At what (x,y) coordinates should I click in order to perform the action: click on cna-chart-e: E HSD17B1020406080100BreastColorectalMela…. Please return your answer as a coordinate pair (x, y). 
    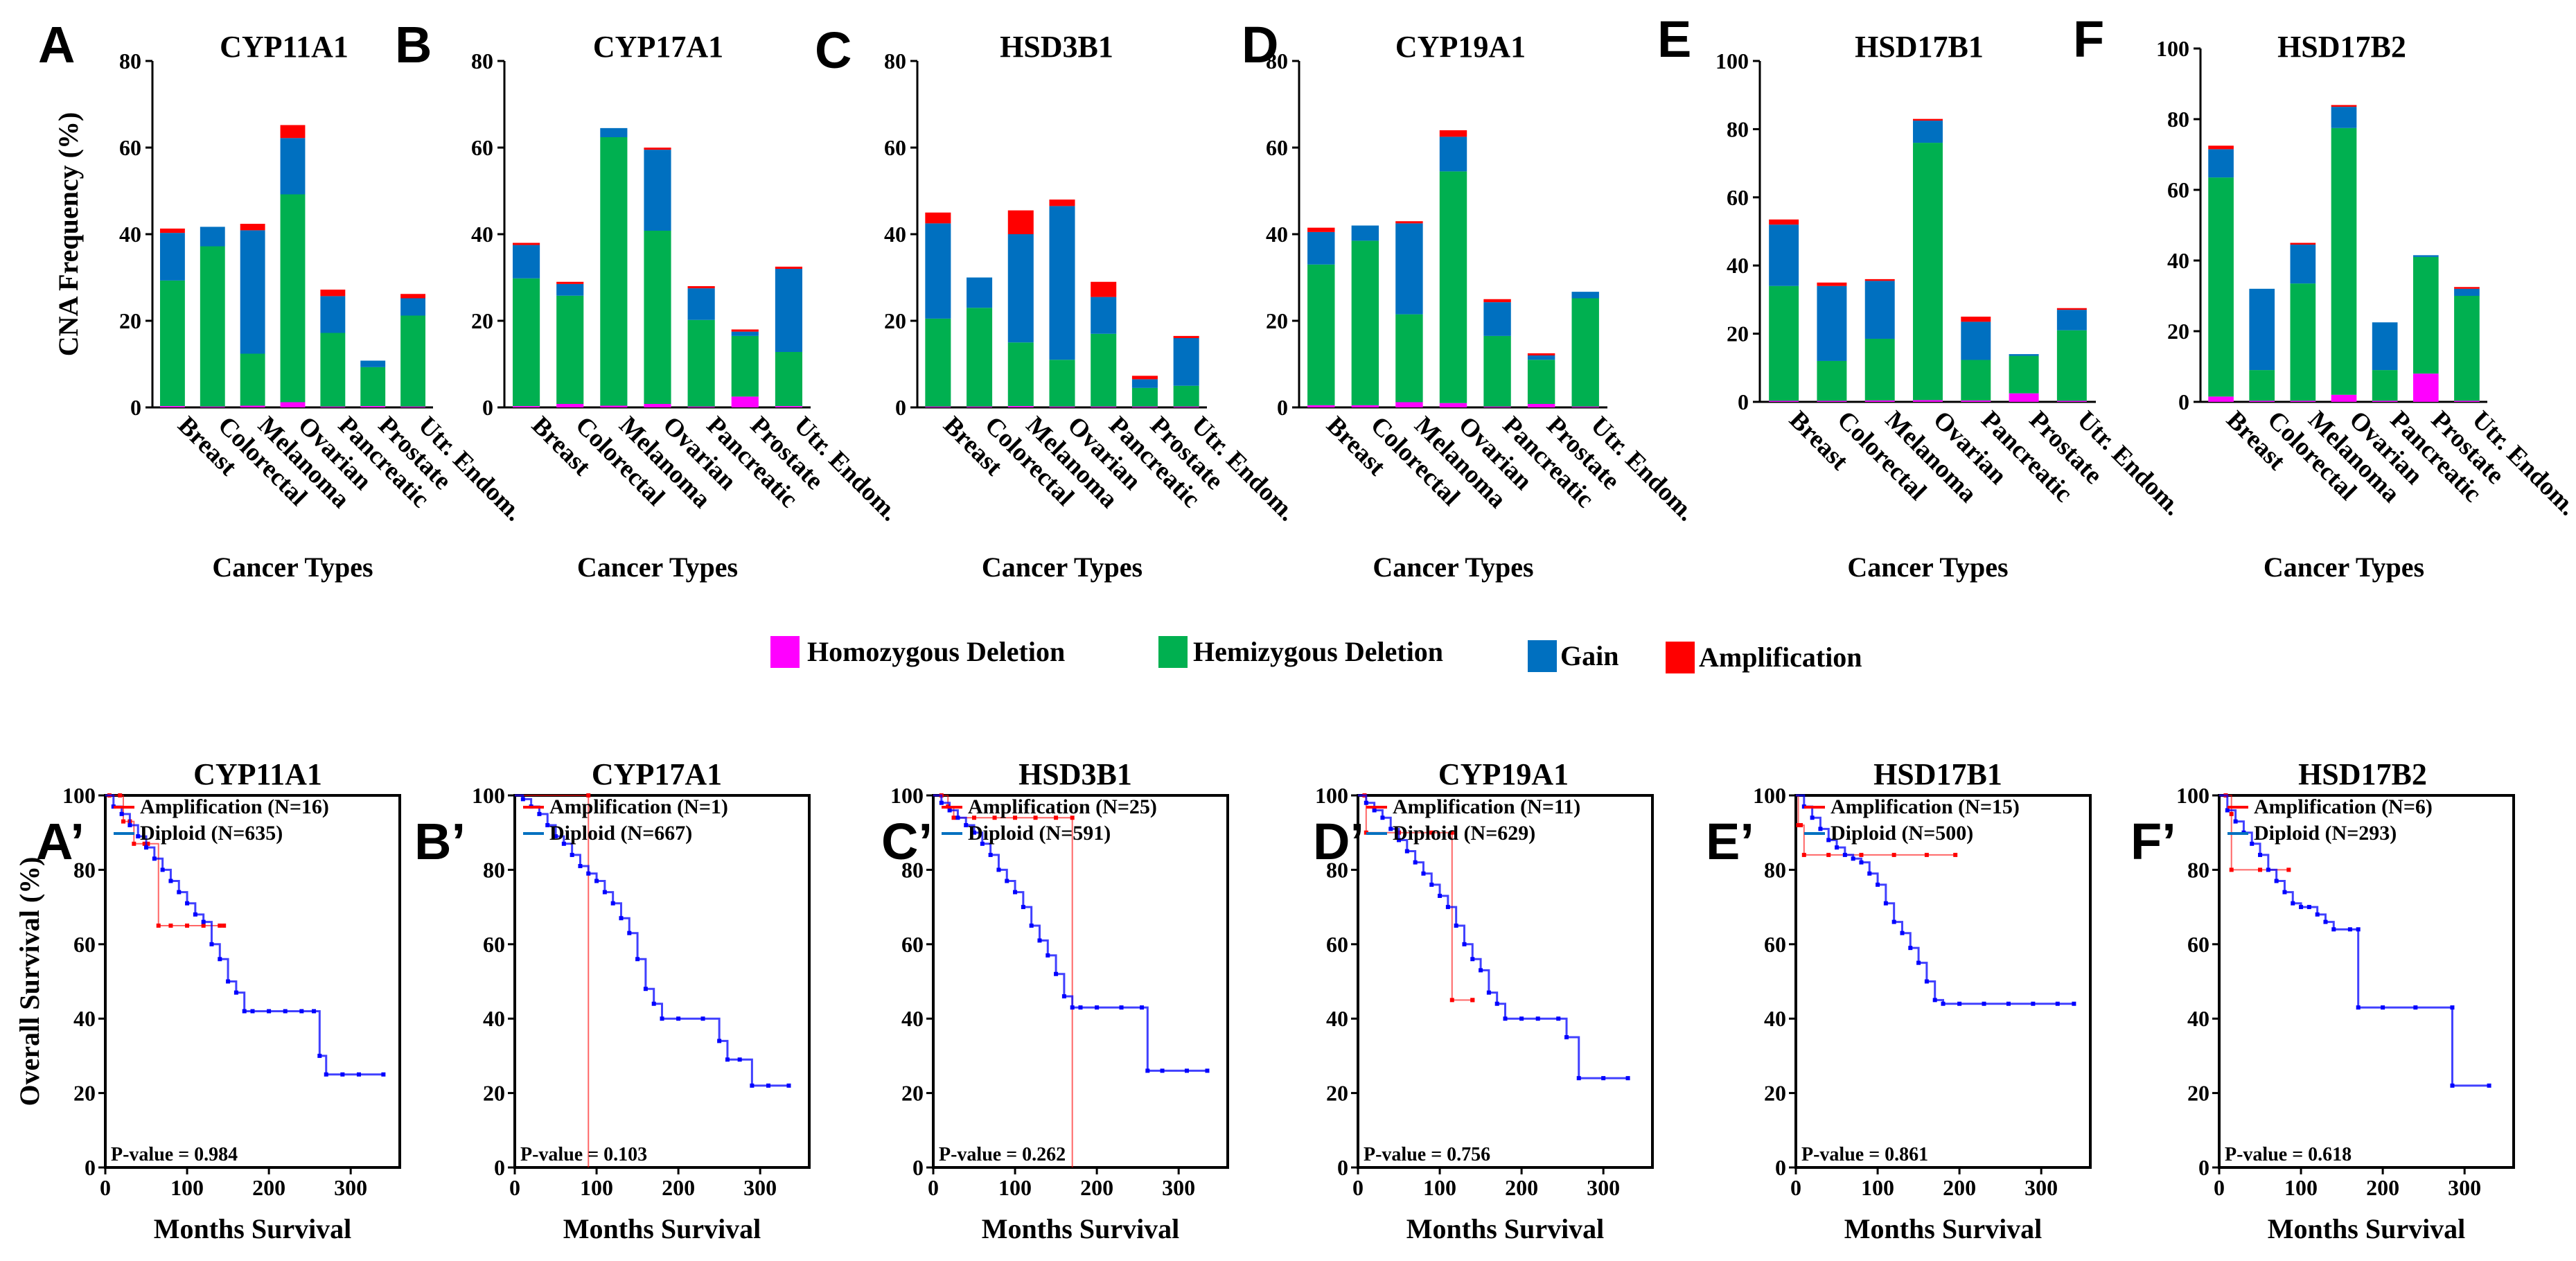
    Looking at the image, I should click on (1922, 296).